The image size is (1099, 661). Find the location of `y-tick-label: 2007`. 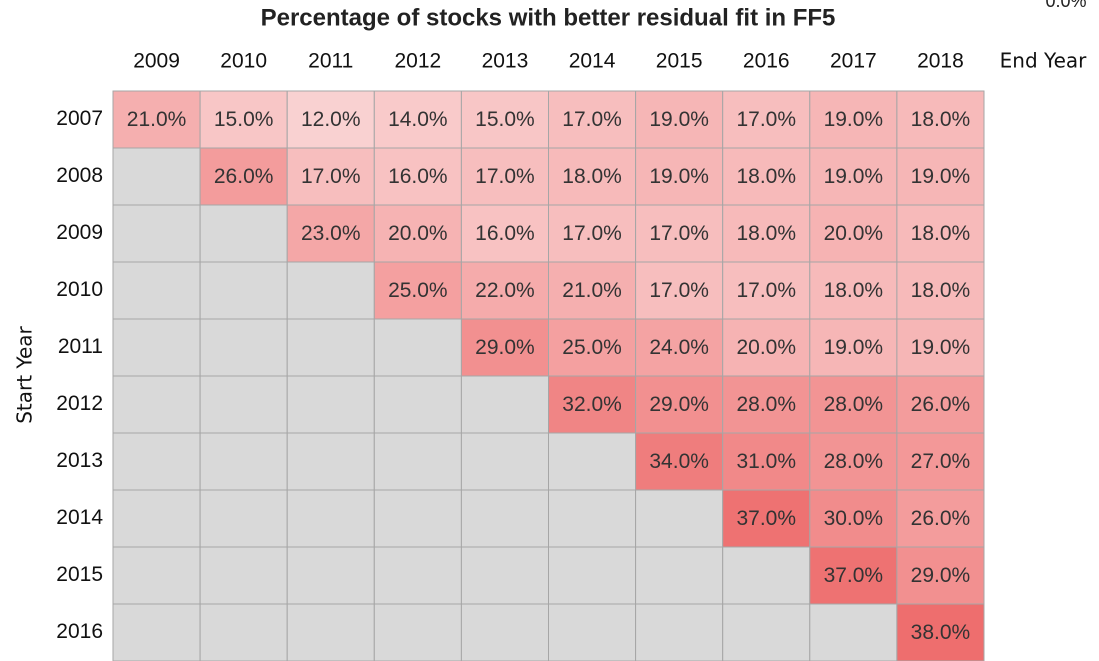

y-tick-label: 2007 is located at coordinates (79, 118).